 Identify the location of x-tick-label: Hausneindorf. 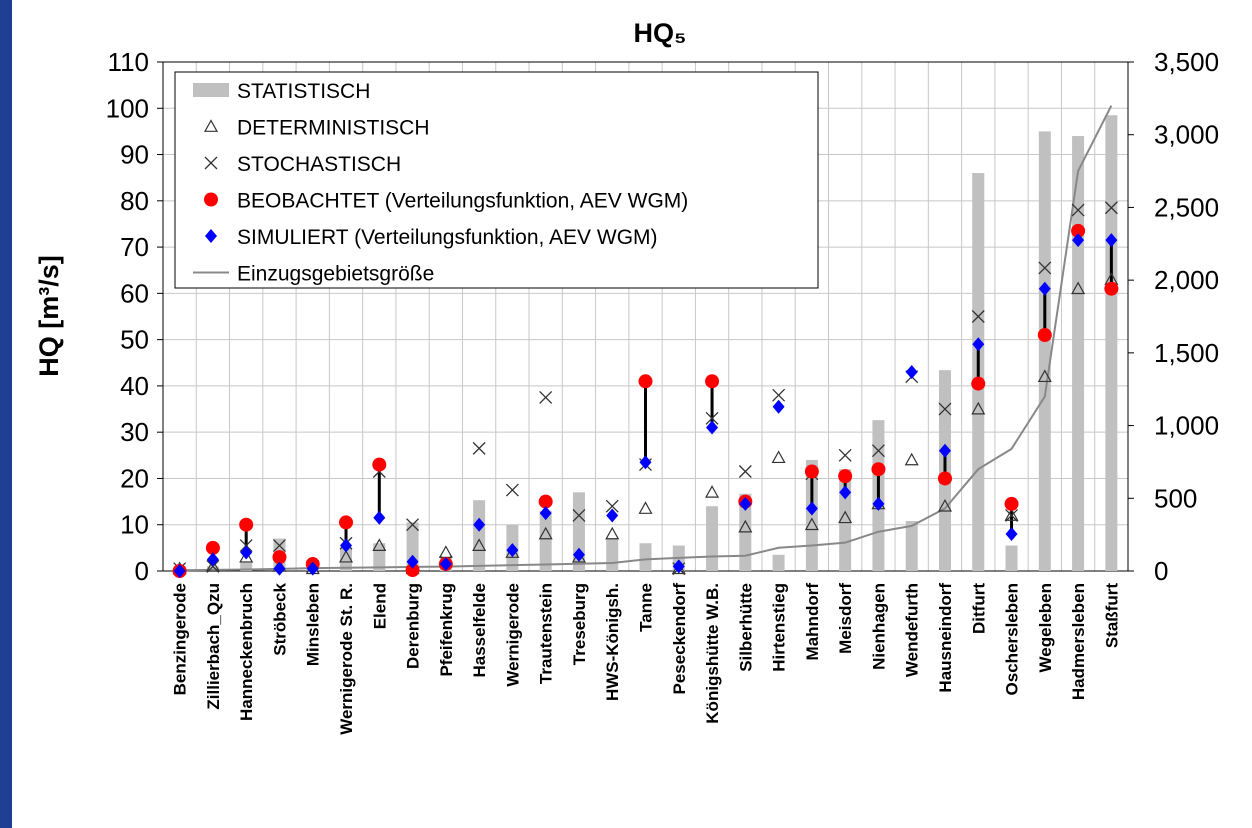
(945, 638).